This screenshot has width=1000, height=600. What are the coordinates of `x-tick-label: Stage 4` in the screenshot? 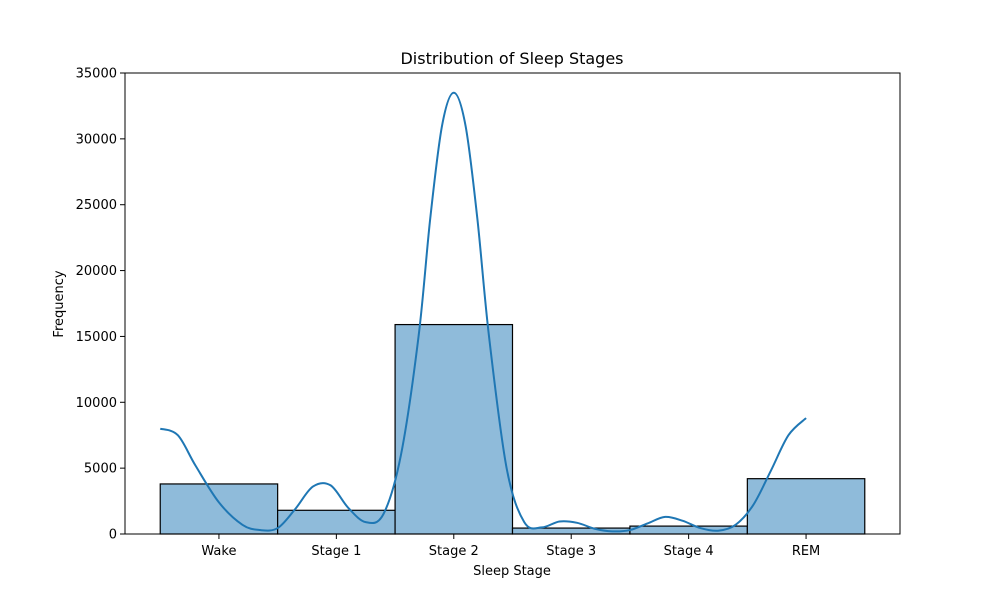 It's located at (689, 551).